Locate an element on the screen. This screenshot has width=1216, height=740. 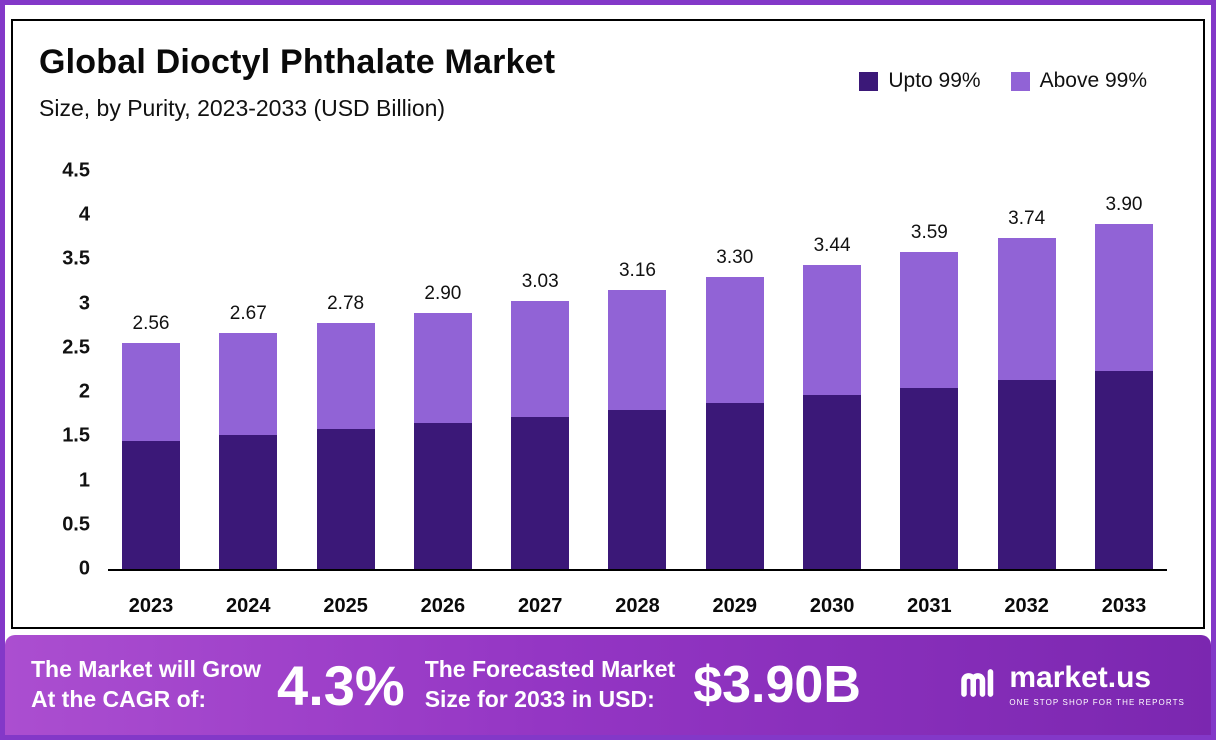
x-axis-label: 2033 is located at coordinates (1124, 606).